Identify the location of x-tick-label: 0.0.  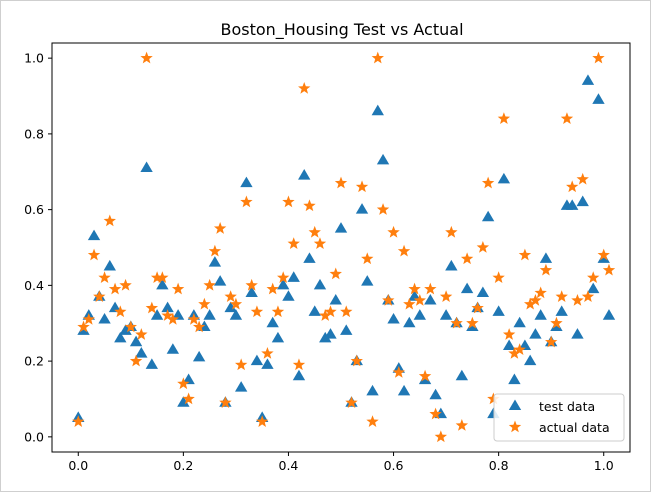
(78, 465).